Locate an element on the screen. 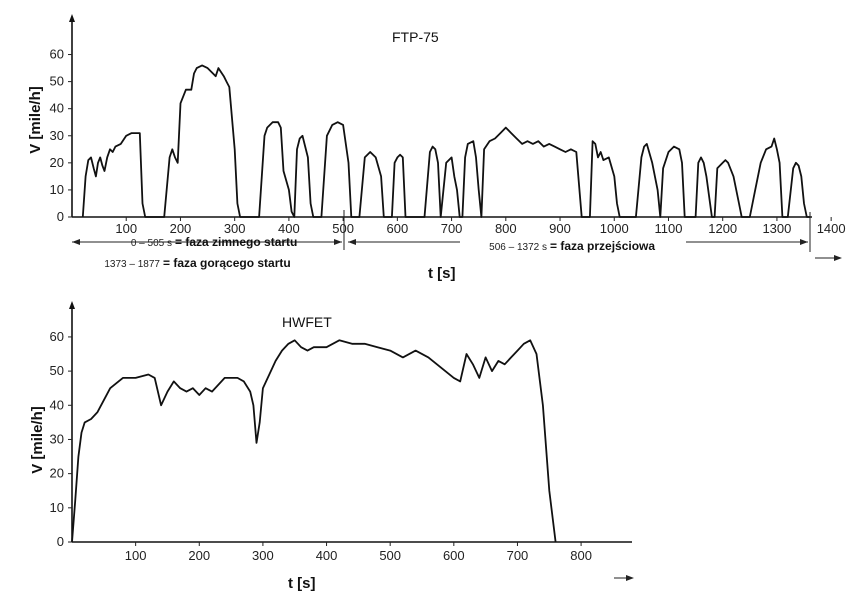 This screenshot has width=852, height=594. transient-phase-arrow-left is located at coordinates (352, 242).